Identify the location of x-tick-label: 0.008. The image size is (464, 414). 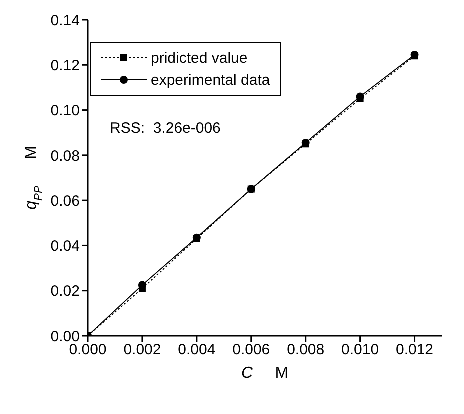
(306, 350).